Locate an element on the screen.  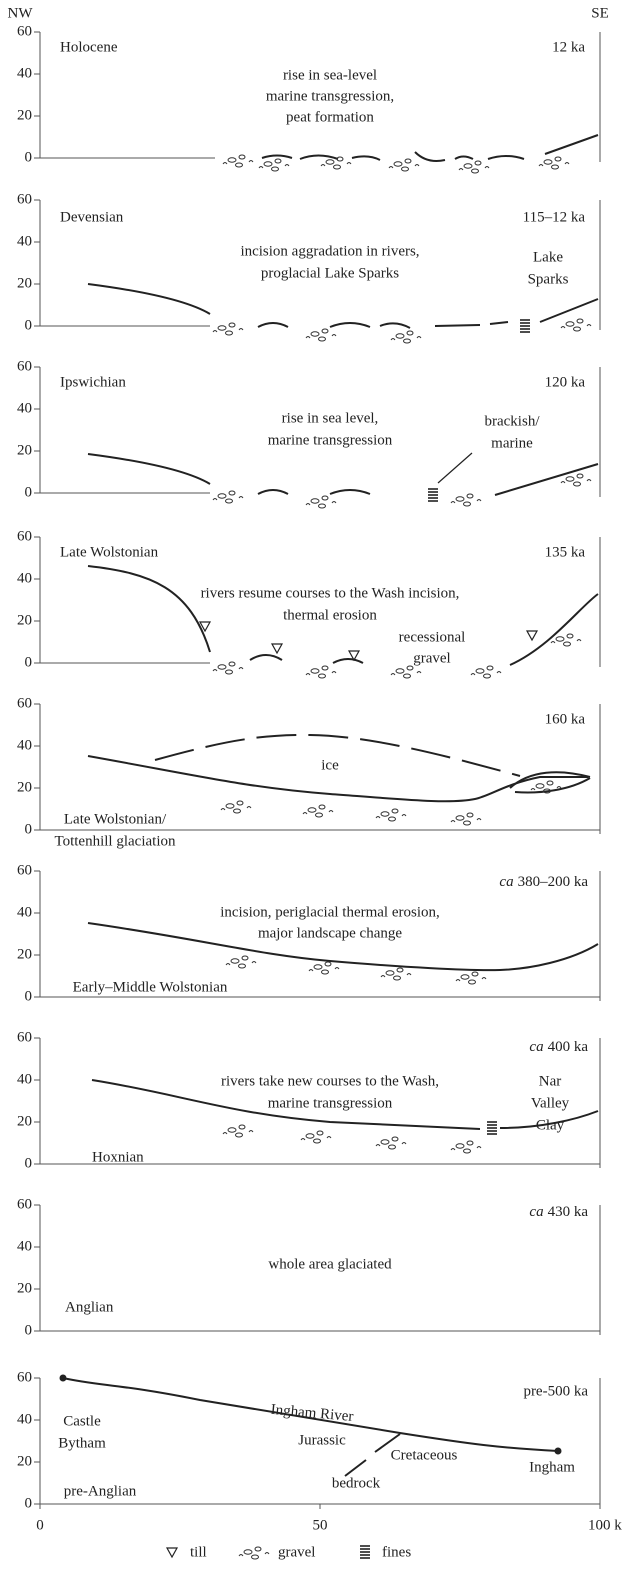
stage: Devensian is located at coordinates (92, 217).